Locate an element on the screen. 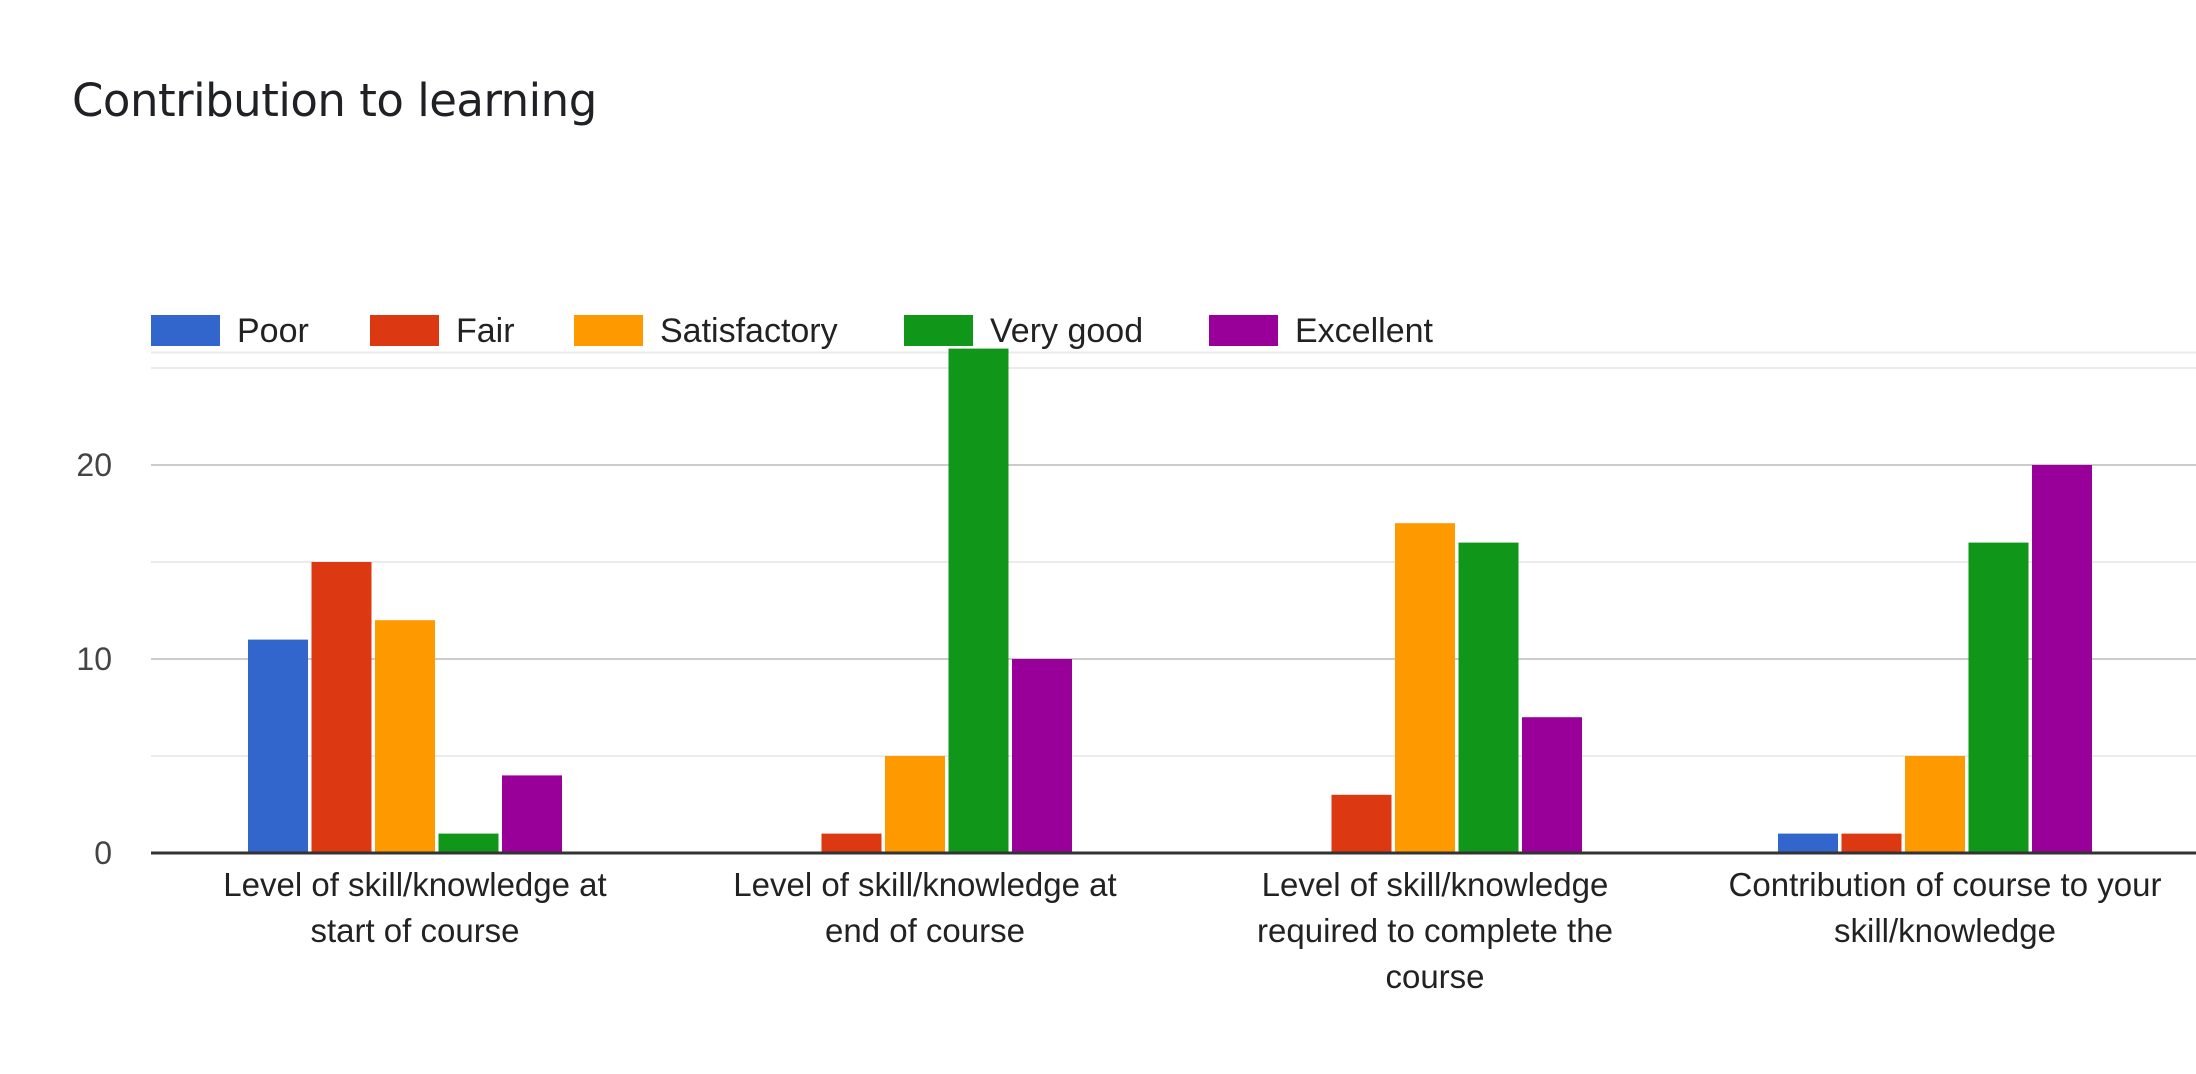 The image size is (2196, 1074). legend-label: Fair is located at coordinates (485, 331).